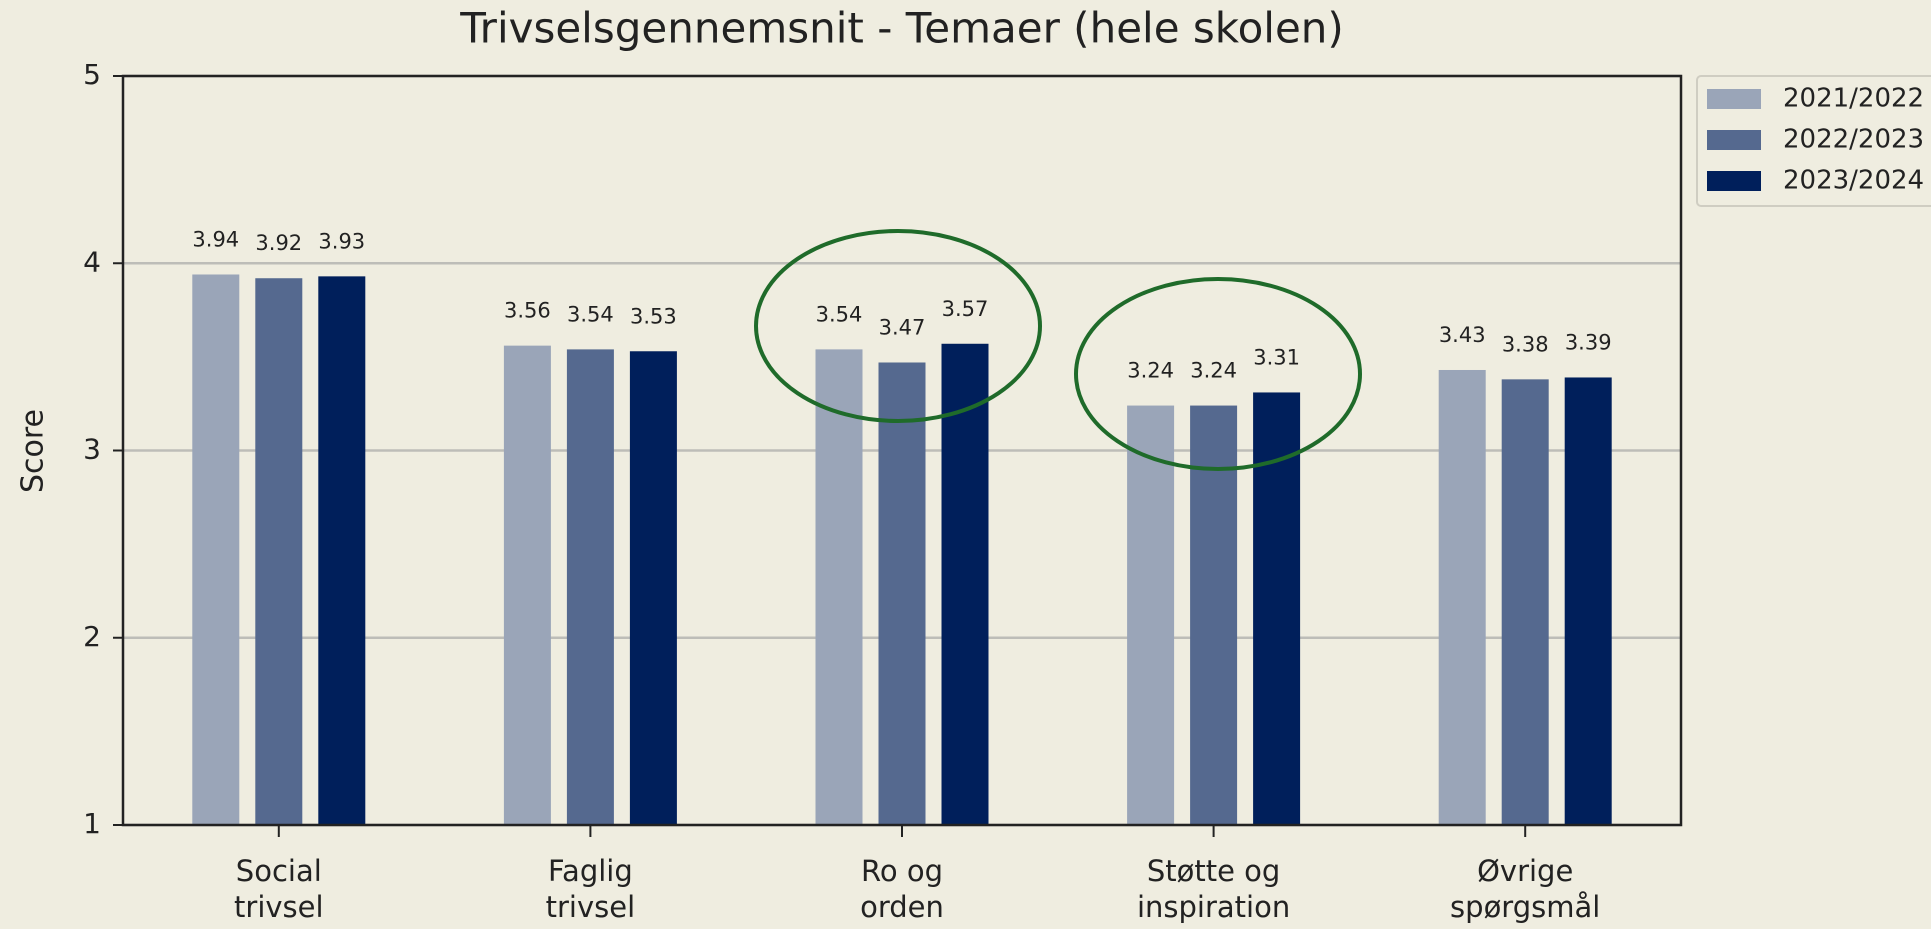 Image resolution: width=1931 pixels, height=929 pixels. What do you see at coordinates (92, 636) in the screenshot?
I see `y-tick-label: 2` at bounding box center [92, 636].